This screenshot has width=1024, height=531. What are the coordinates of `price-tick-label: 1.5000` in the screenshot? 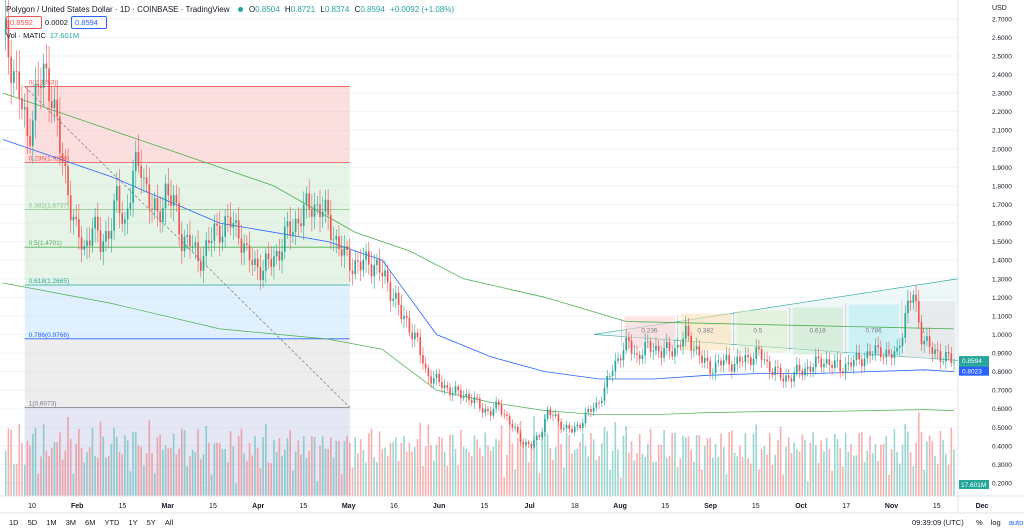 It's located at (1002, 242).